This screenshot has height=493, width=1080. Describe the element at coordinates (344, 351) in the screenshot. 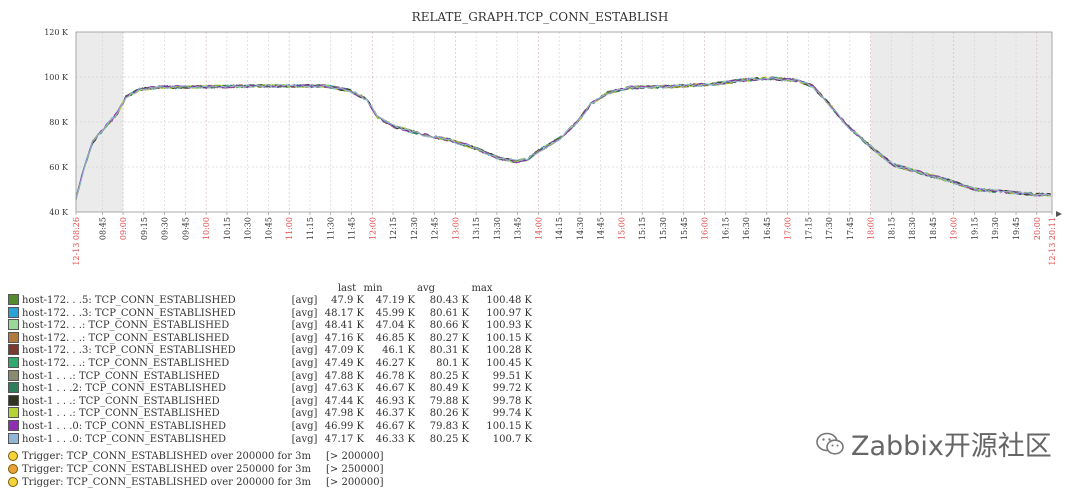

I see `legend-last: 47.09 K` at that location.